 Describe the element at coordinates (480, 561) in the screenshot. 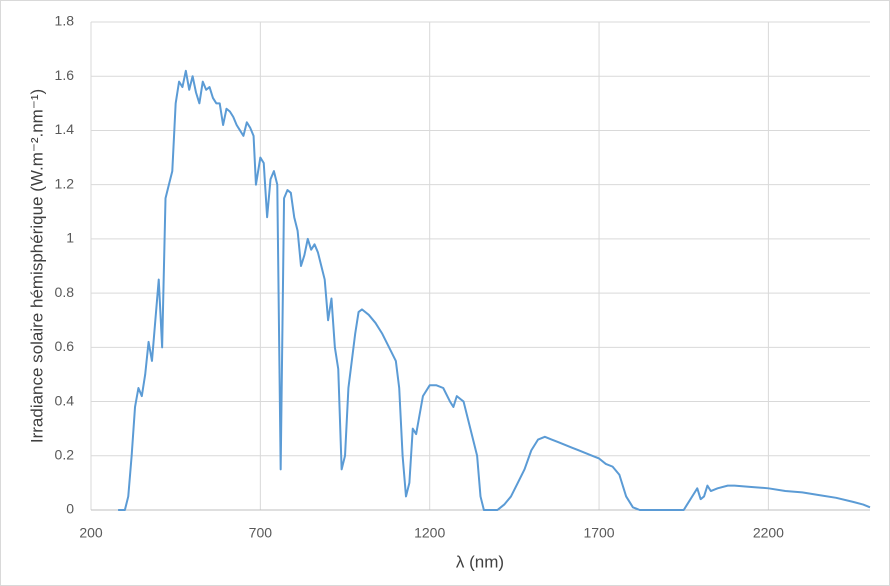

I see `x-axis-title: λ (nm)` at that location.